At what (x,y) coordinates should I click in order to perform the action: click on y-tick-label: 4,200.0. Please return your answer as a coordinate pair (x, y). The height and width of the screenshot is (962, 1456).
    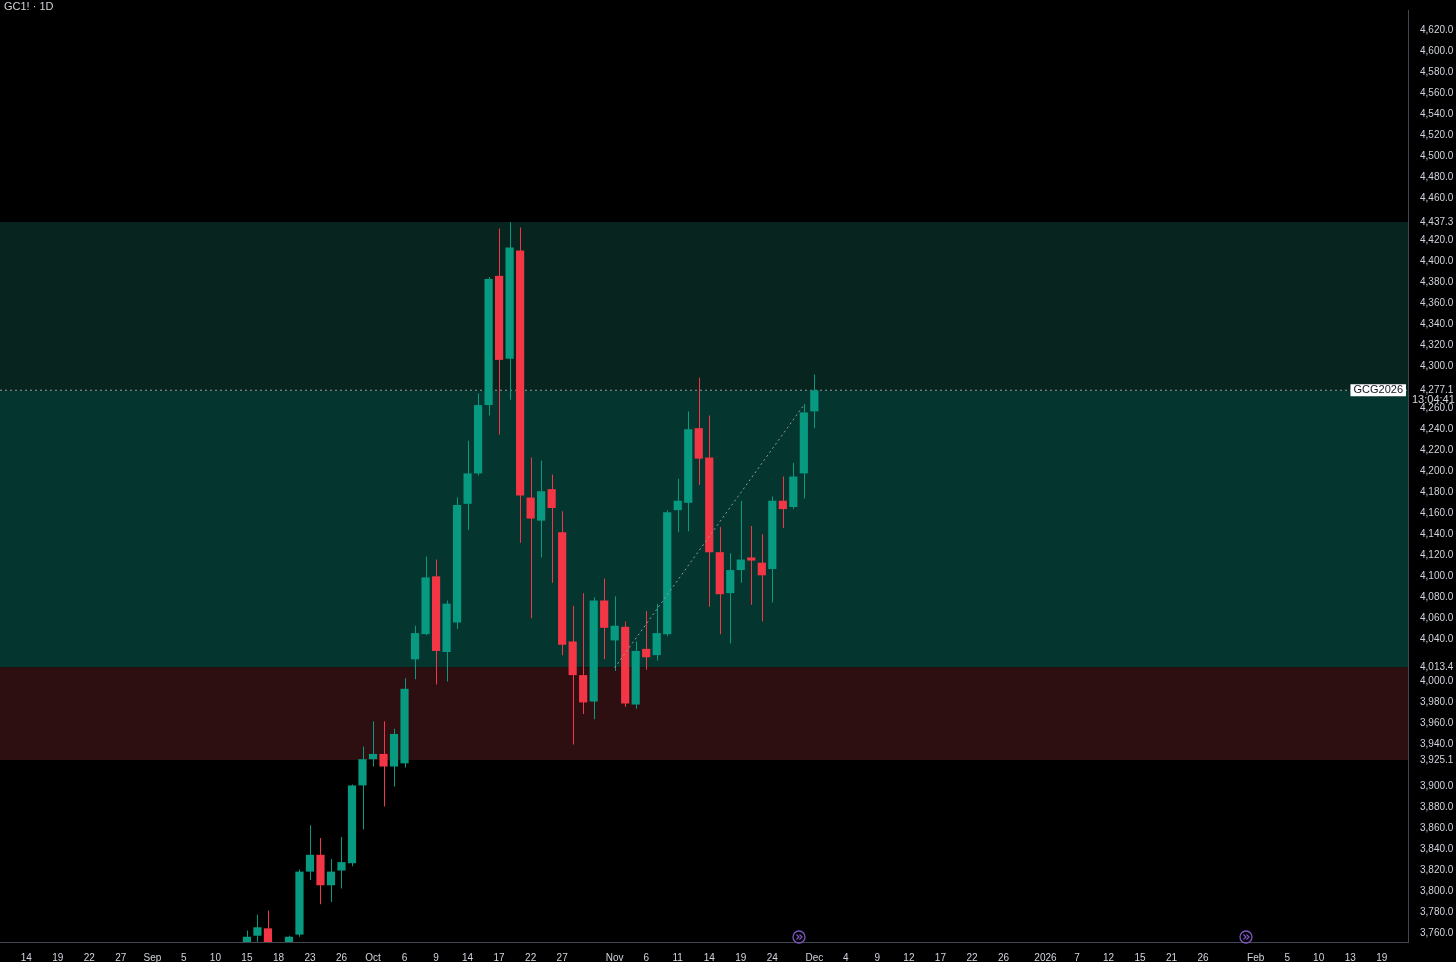
    Looking at the image, I should click on (1437, 471).